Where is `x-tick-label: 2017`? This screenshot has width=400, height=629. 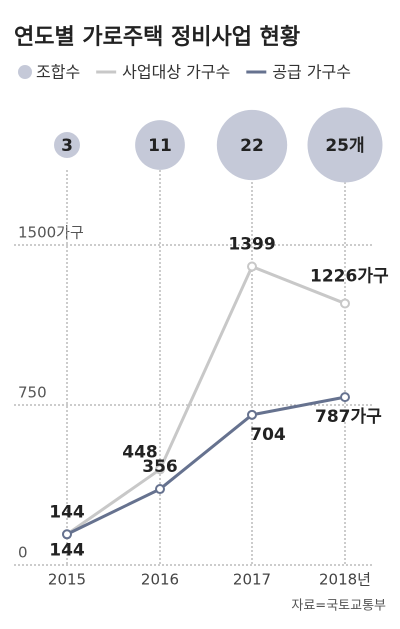
x-tick-label: 2017 is located at coordinates (252, 580).